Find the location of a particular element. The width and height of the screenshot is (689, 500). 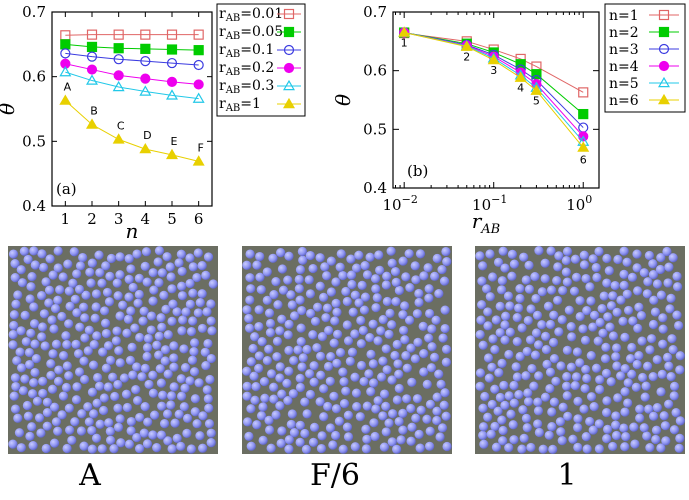

panel-a-label: (a) is located at coordinates (66, 189).